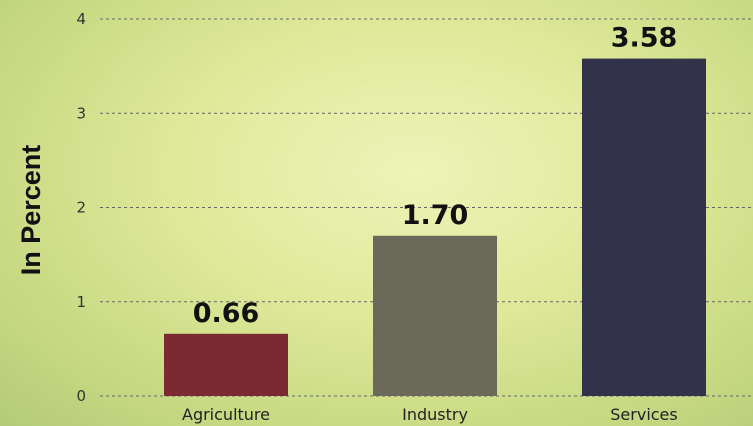 Image resolution: width=753 pixels, height=426 pixels. I want to click on y-axis-ticks: 0 1 2 3 4, so click(81, 207).